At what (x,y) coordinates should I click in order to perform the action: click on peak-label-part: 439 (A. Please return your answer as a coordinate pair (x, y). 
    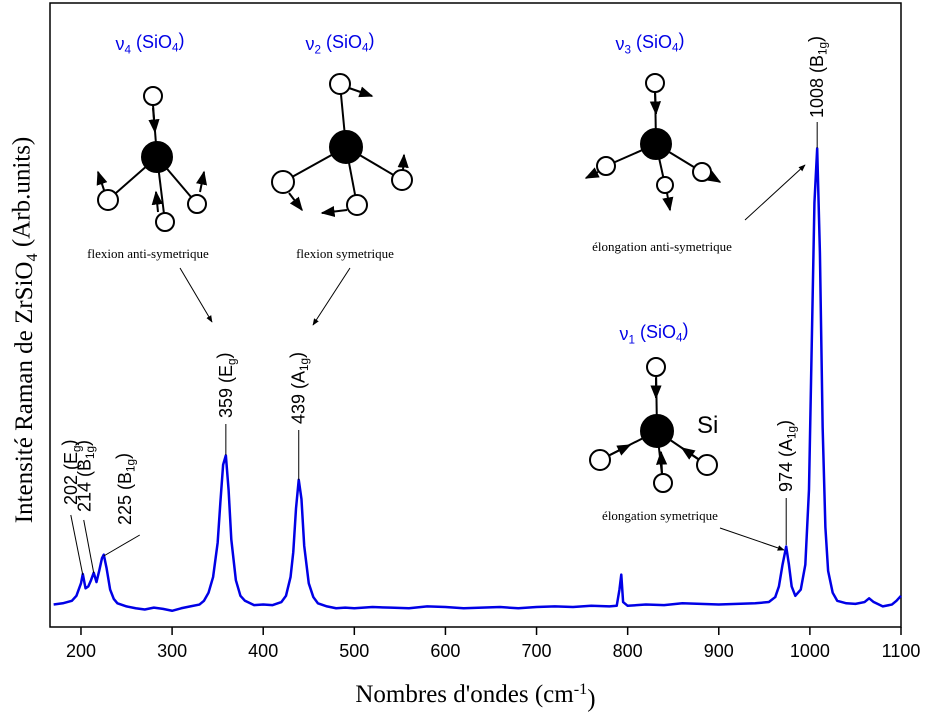
    Looking at the image, I should click on (299, 397).